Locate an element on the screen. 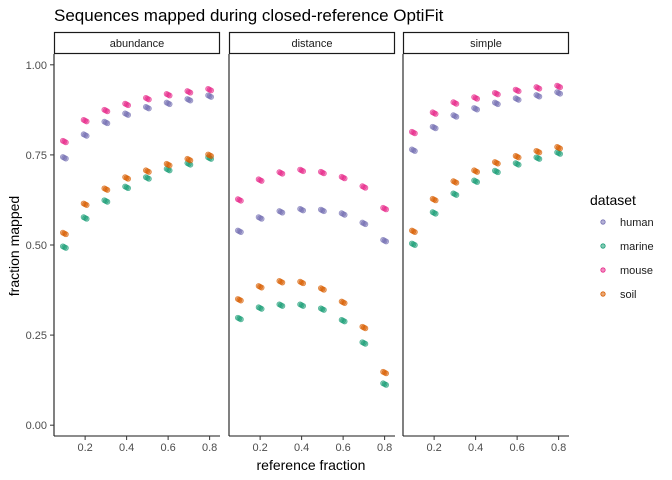 This screenshot has width=672, height=480. y-axis-title: fraction mapped is located at coordinates (14, 246).